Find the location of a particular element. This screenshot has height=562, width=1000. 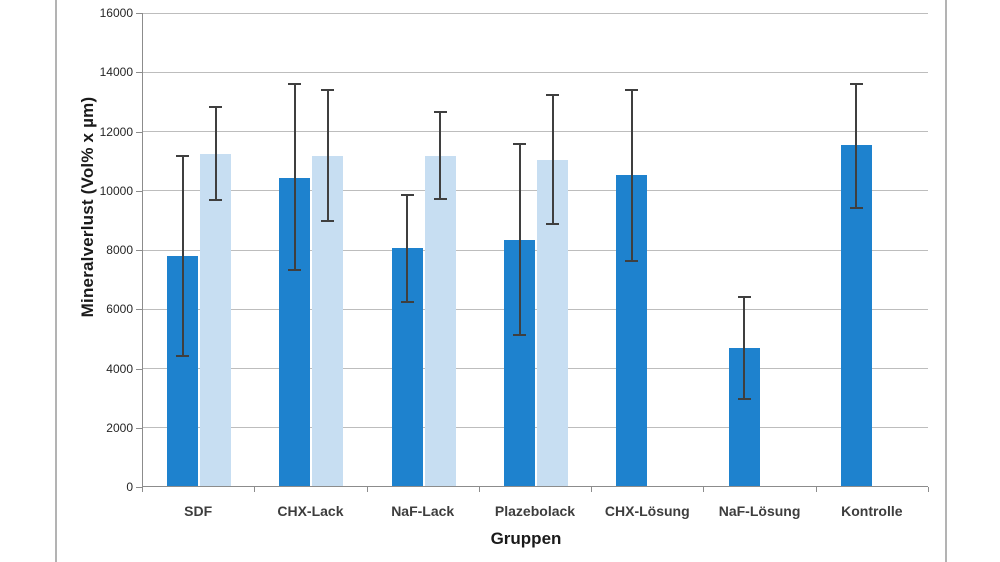

gridline-2000 is located at coordinates (535, 428).